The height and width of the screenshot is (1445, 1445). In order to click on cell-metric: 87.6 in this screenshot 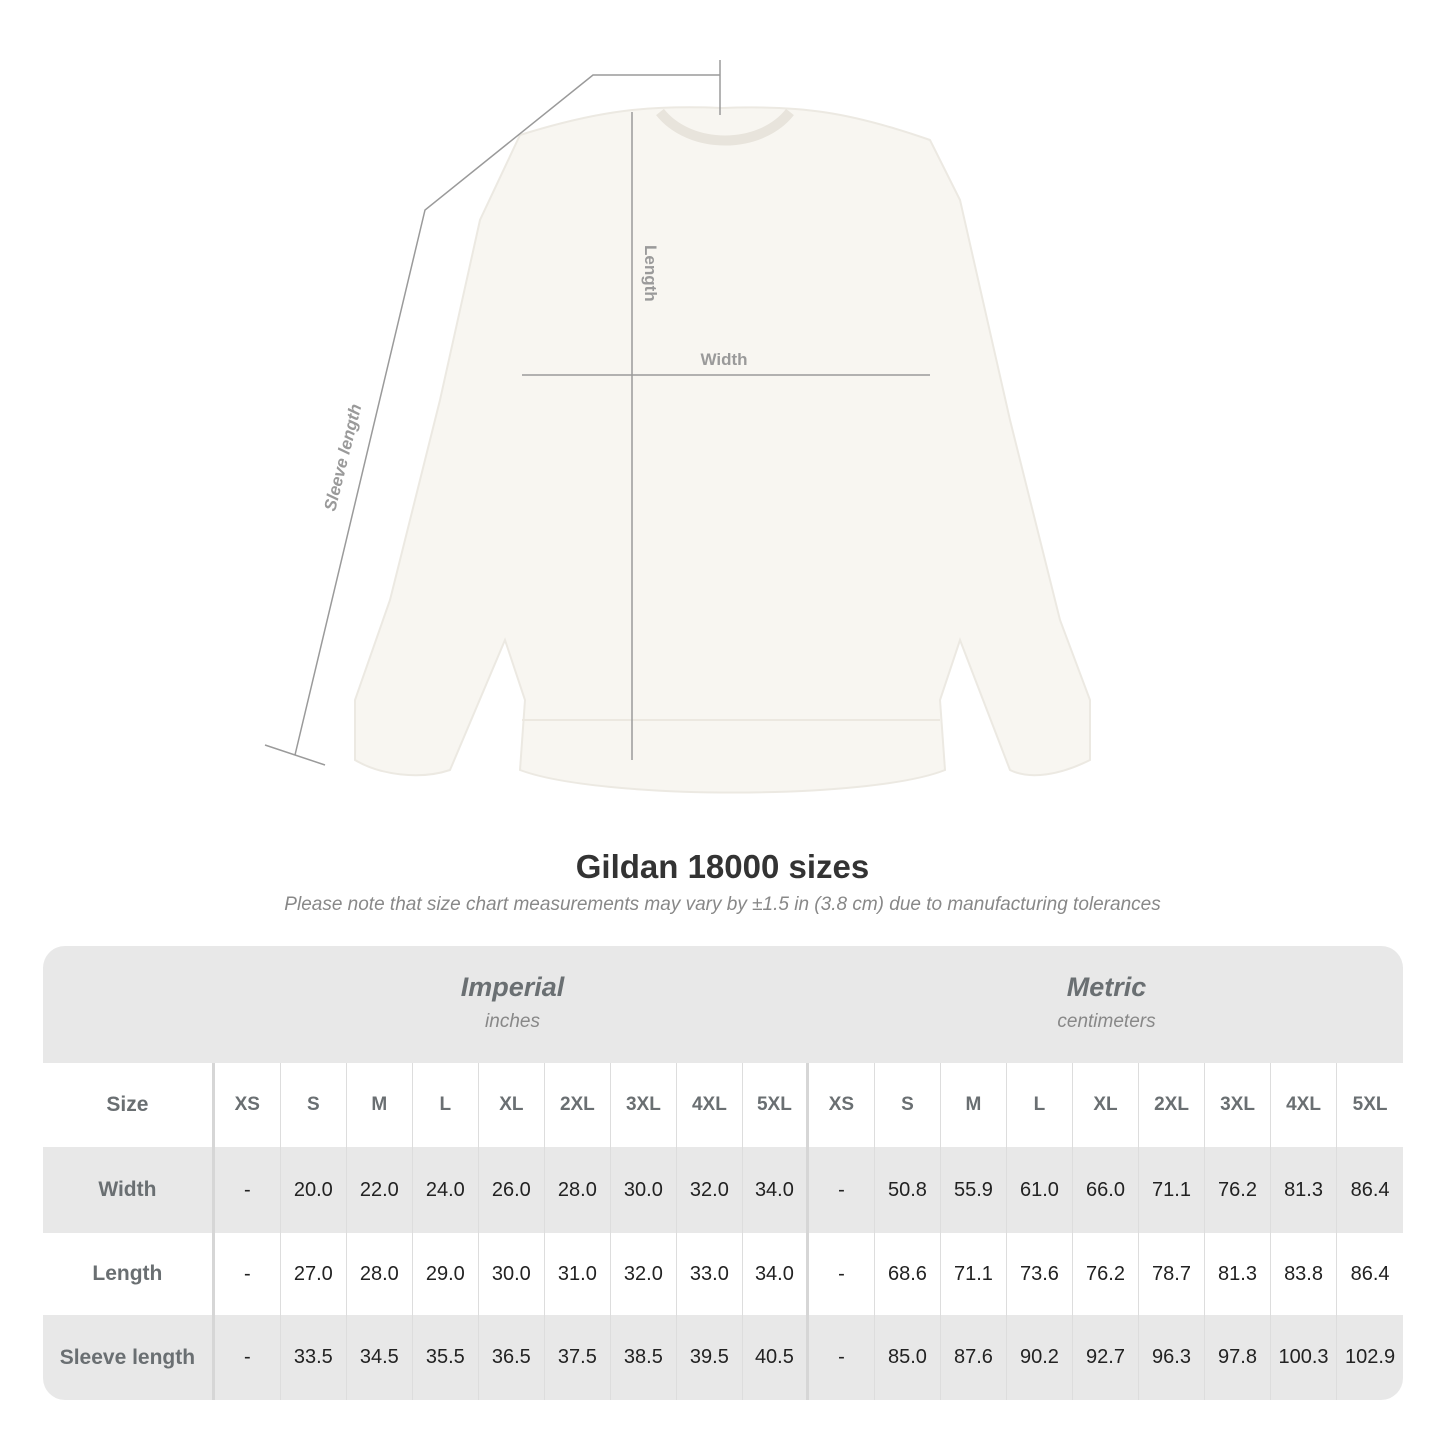, I will do `click(974, 1357)`.